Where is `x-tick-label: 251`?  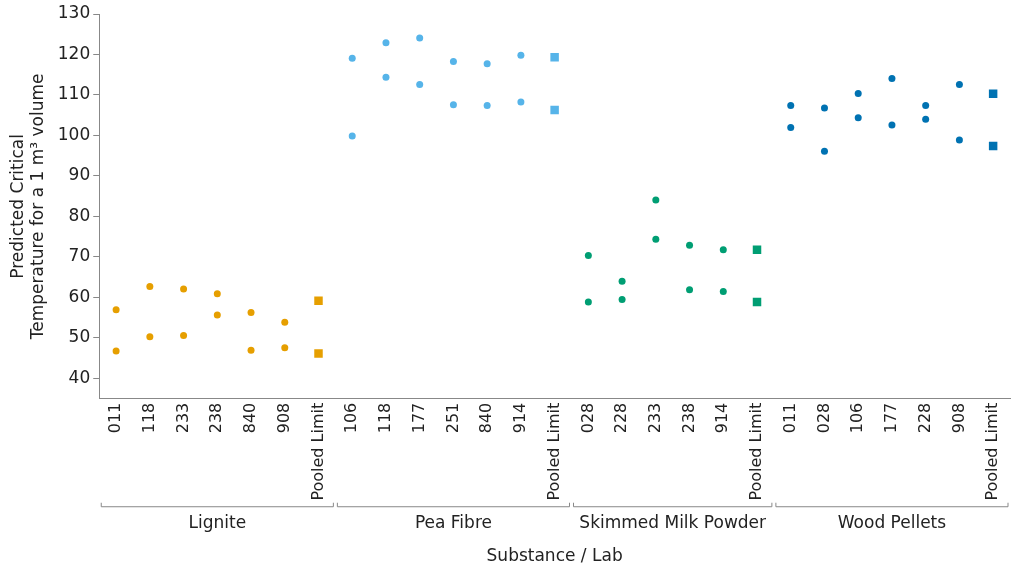
x-tick-label: 251 is located at coordinates (452, 418).